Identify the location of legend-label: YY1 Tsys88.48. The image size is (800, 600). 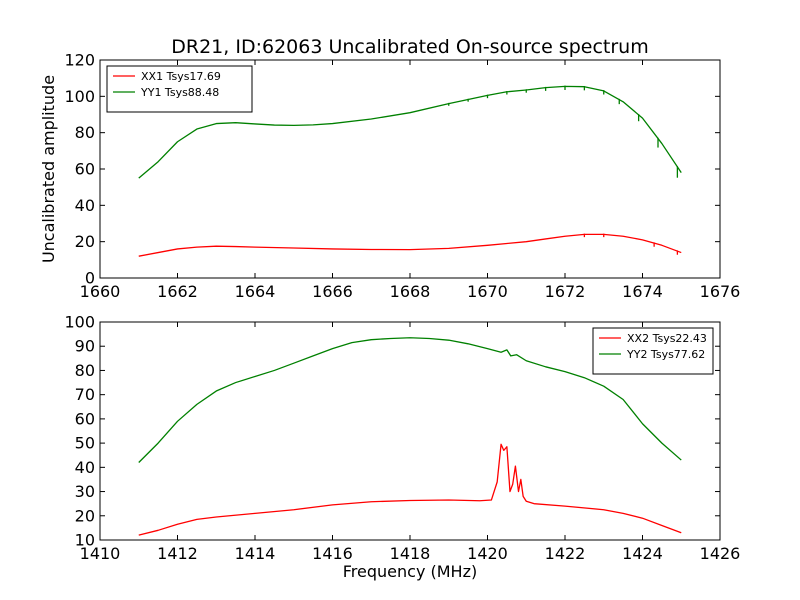
(179, 92).